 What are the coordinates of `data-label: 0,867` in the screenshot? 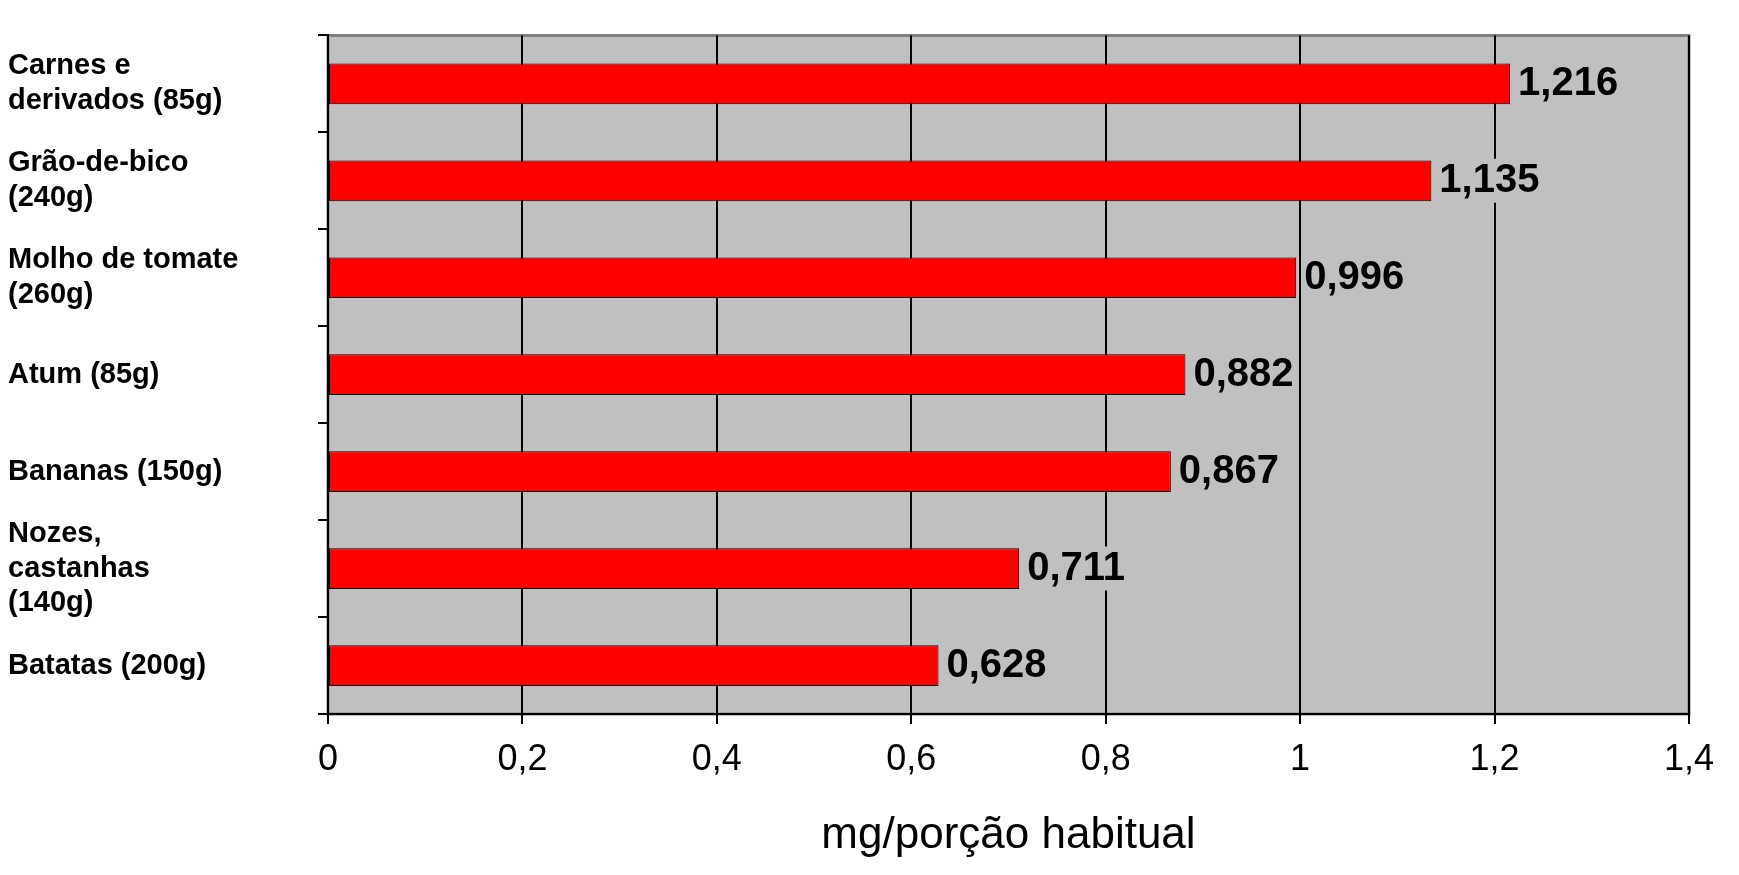 It's located at (1228, 468).